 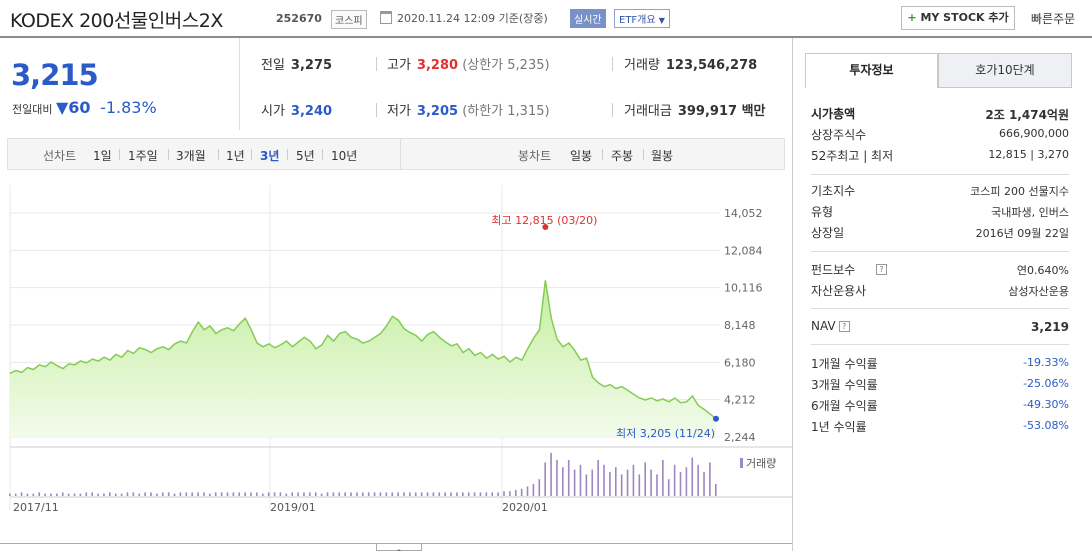 I want to click on info-row: 6개월 수익률 -49.30%, so click(x=940, y=404).